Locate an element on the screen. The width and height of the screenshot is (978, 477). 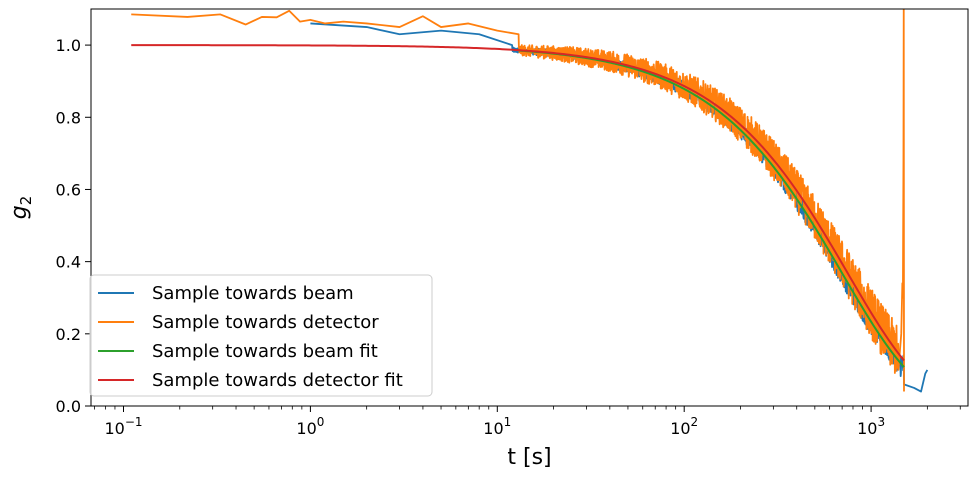
legend-label: Sample towards detector fit is located at coordinates (277, 380).